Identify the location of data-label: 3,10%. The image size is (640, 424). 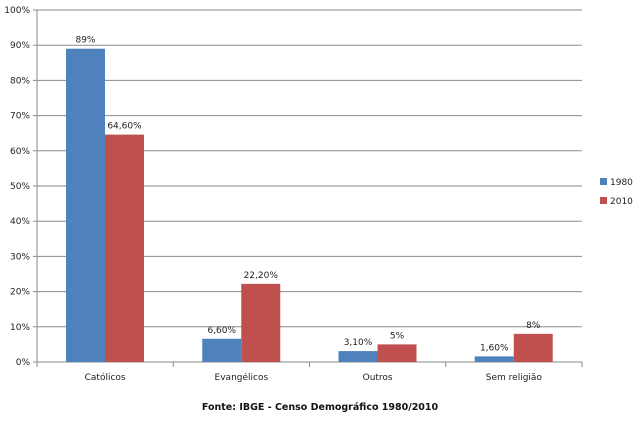
(358, 343).